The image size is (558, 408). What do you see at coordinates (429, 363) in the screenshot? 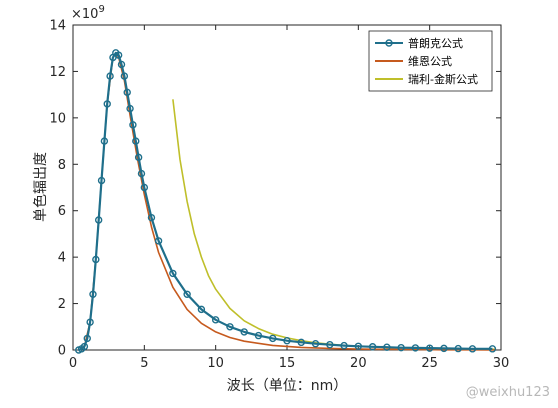
I see `x-tick-label: 25` at bounding box center [429, 363].